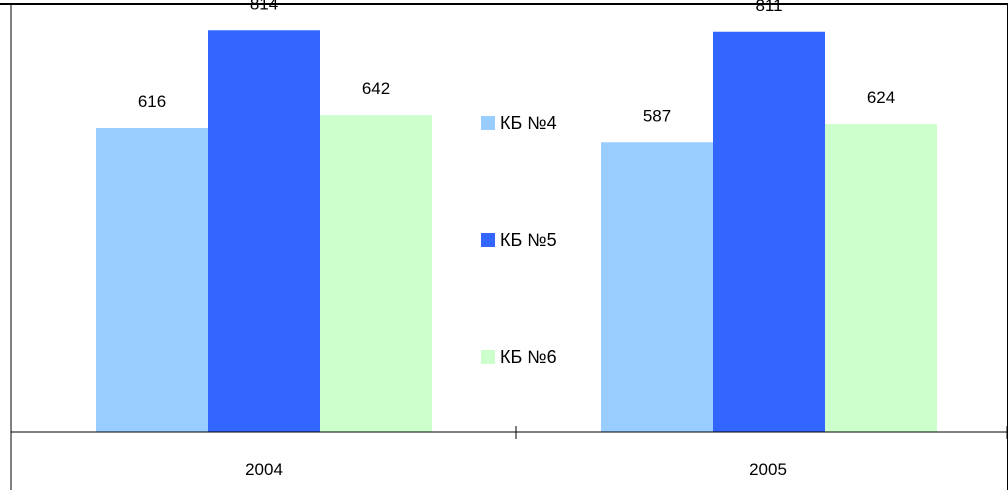 The image size is (1008, 495). Describe the element at coordinates (528, 240) in the screenshot. I see `legend-label-series-2: КБ №5` at that location.